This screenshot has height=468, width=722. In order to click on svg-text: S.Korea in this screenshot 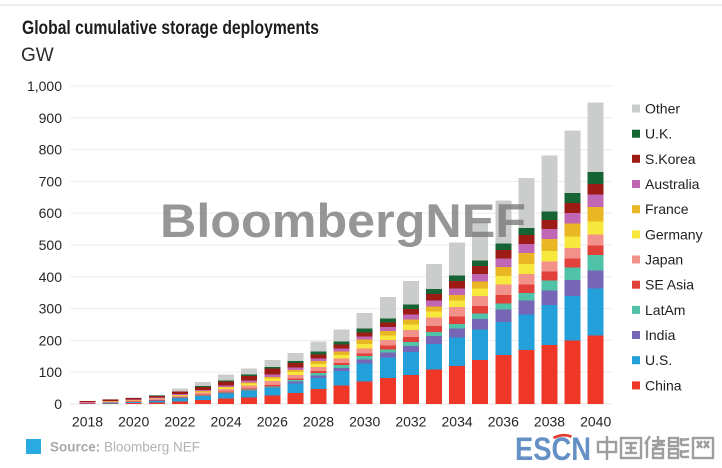, I will do `click(670, 159)`.